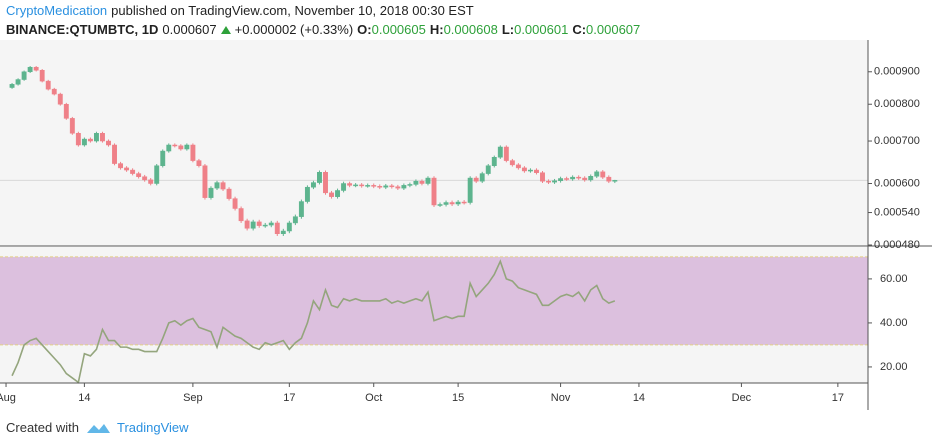 This screenshot has width=932, height=446. I want to click on brand: TradingView, so click(152, 427).